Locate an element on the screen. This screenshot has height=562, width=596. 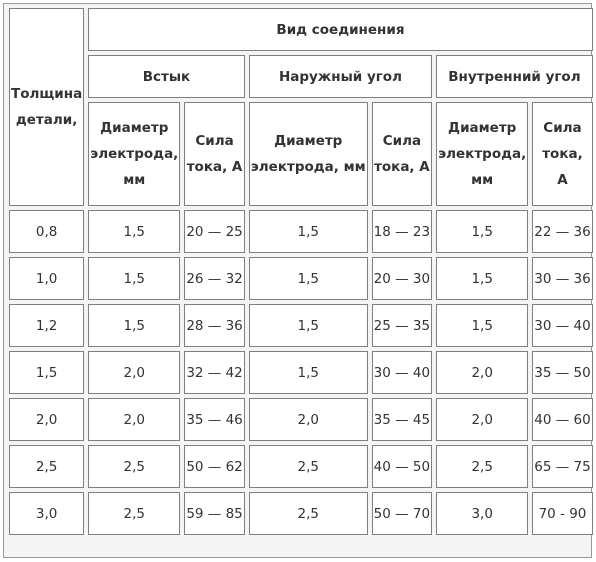
cell: 59 — 85 is located at coordinates (214, 513).